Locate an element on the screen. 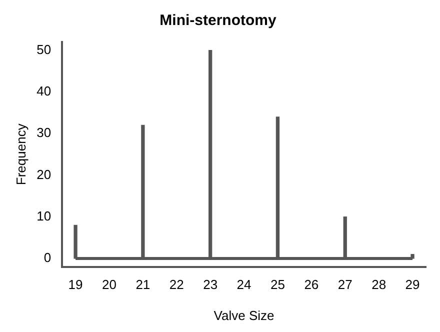  x-tick-label: 28 is located at coordinates (379, 284).